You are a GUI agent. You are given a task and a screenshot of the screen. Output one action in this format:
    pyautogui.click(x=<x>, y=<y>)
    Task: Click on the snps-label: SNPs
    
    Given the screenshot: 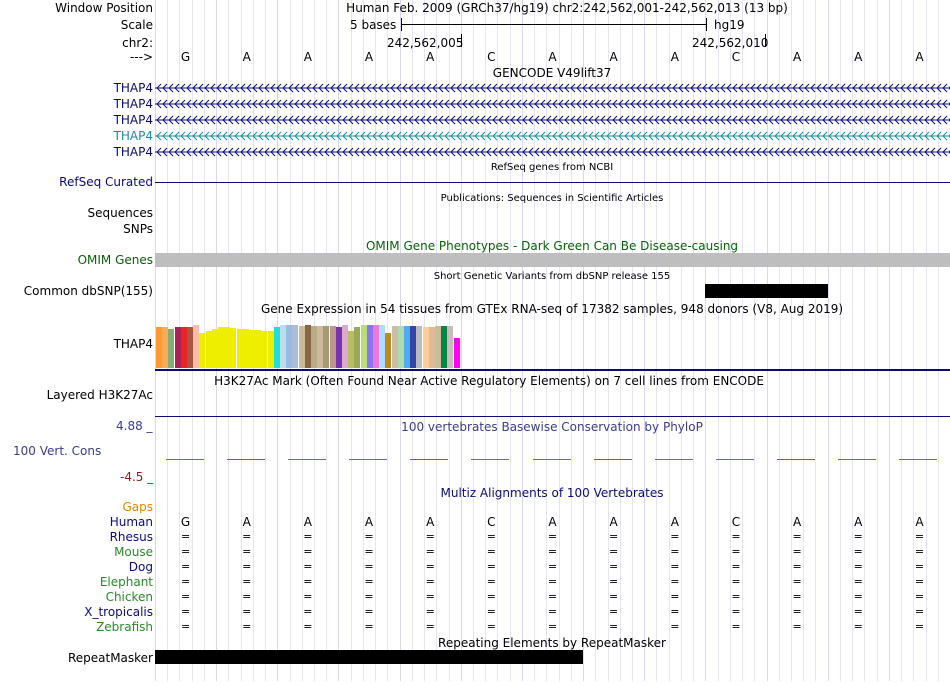 What is the action you would take?
    pyautogui.click(x=138, y=229)
    